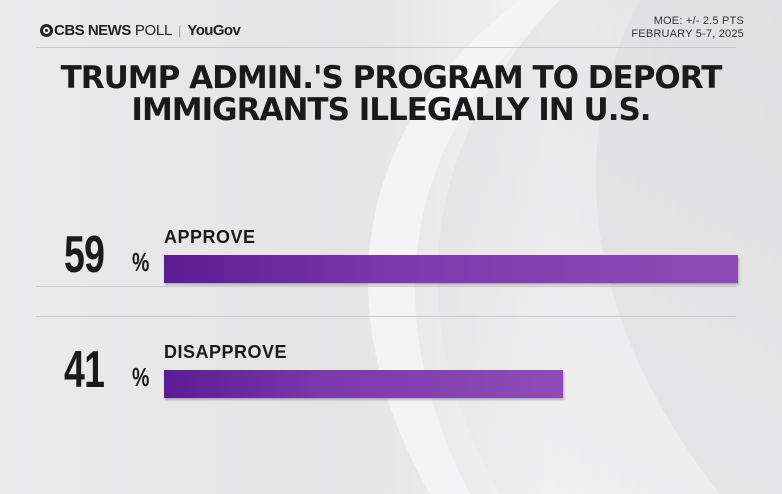 The width and height of the screenshot is (782, 494). What do you see at coordinates (92, 30) in the screenshot?
I see `brand-cbs-news: CBS NEWS` at bounding box center [92, 30].